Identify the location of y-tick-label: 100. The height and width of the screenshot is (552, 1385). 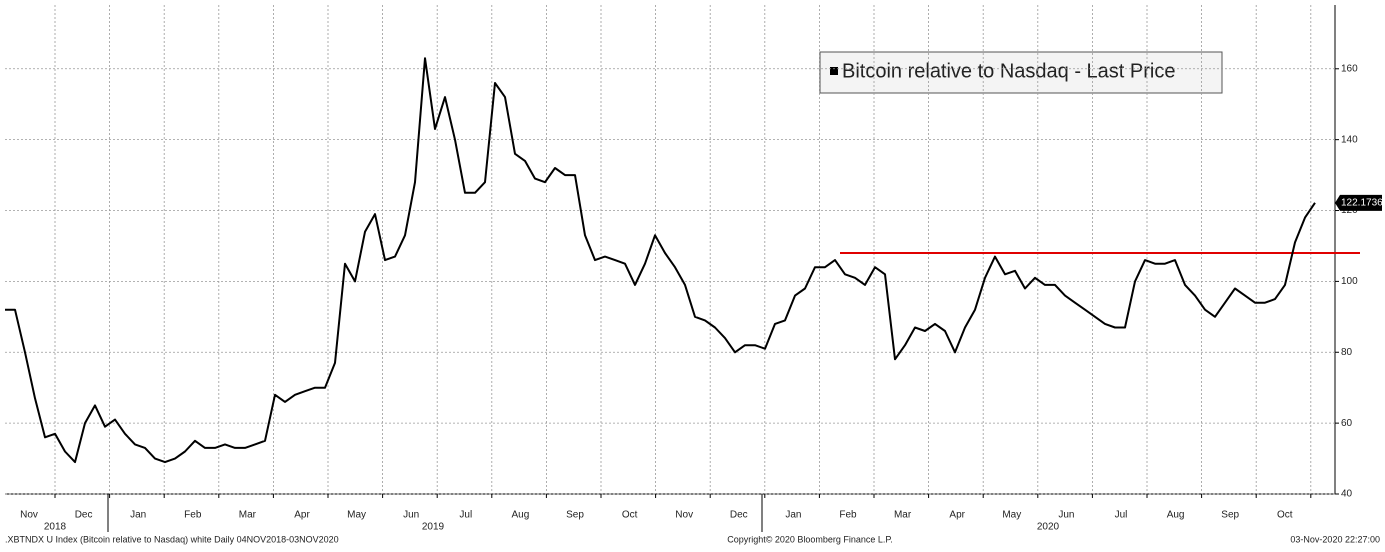
(1349, 281).